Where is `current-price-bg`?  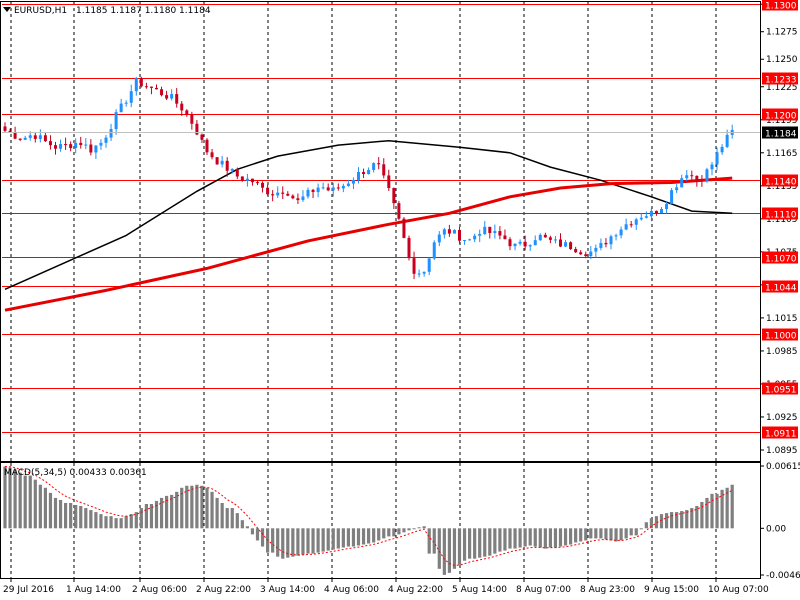 current-price-bg is located at coordinates (780, 132).